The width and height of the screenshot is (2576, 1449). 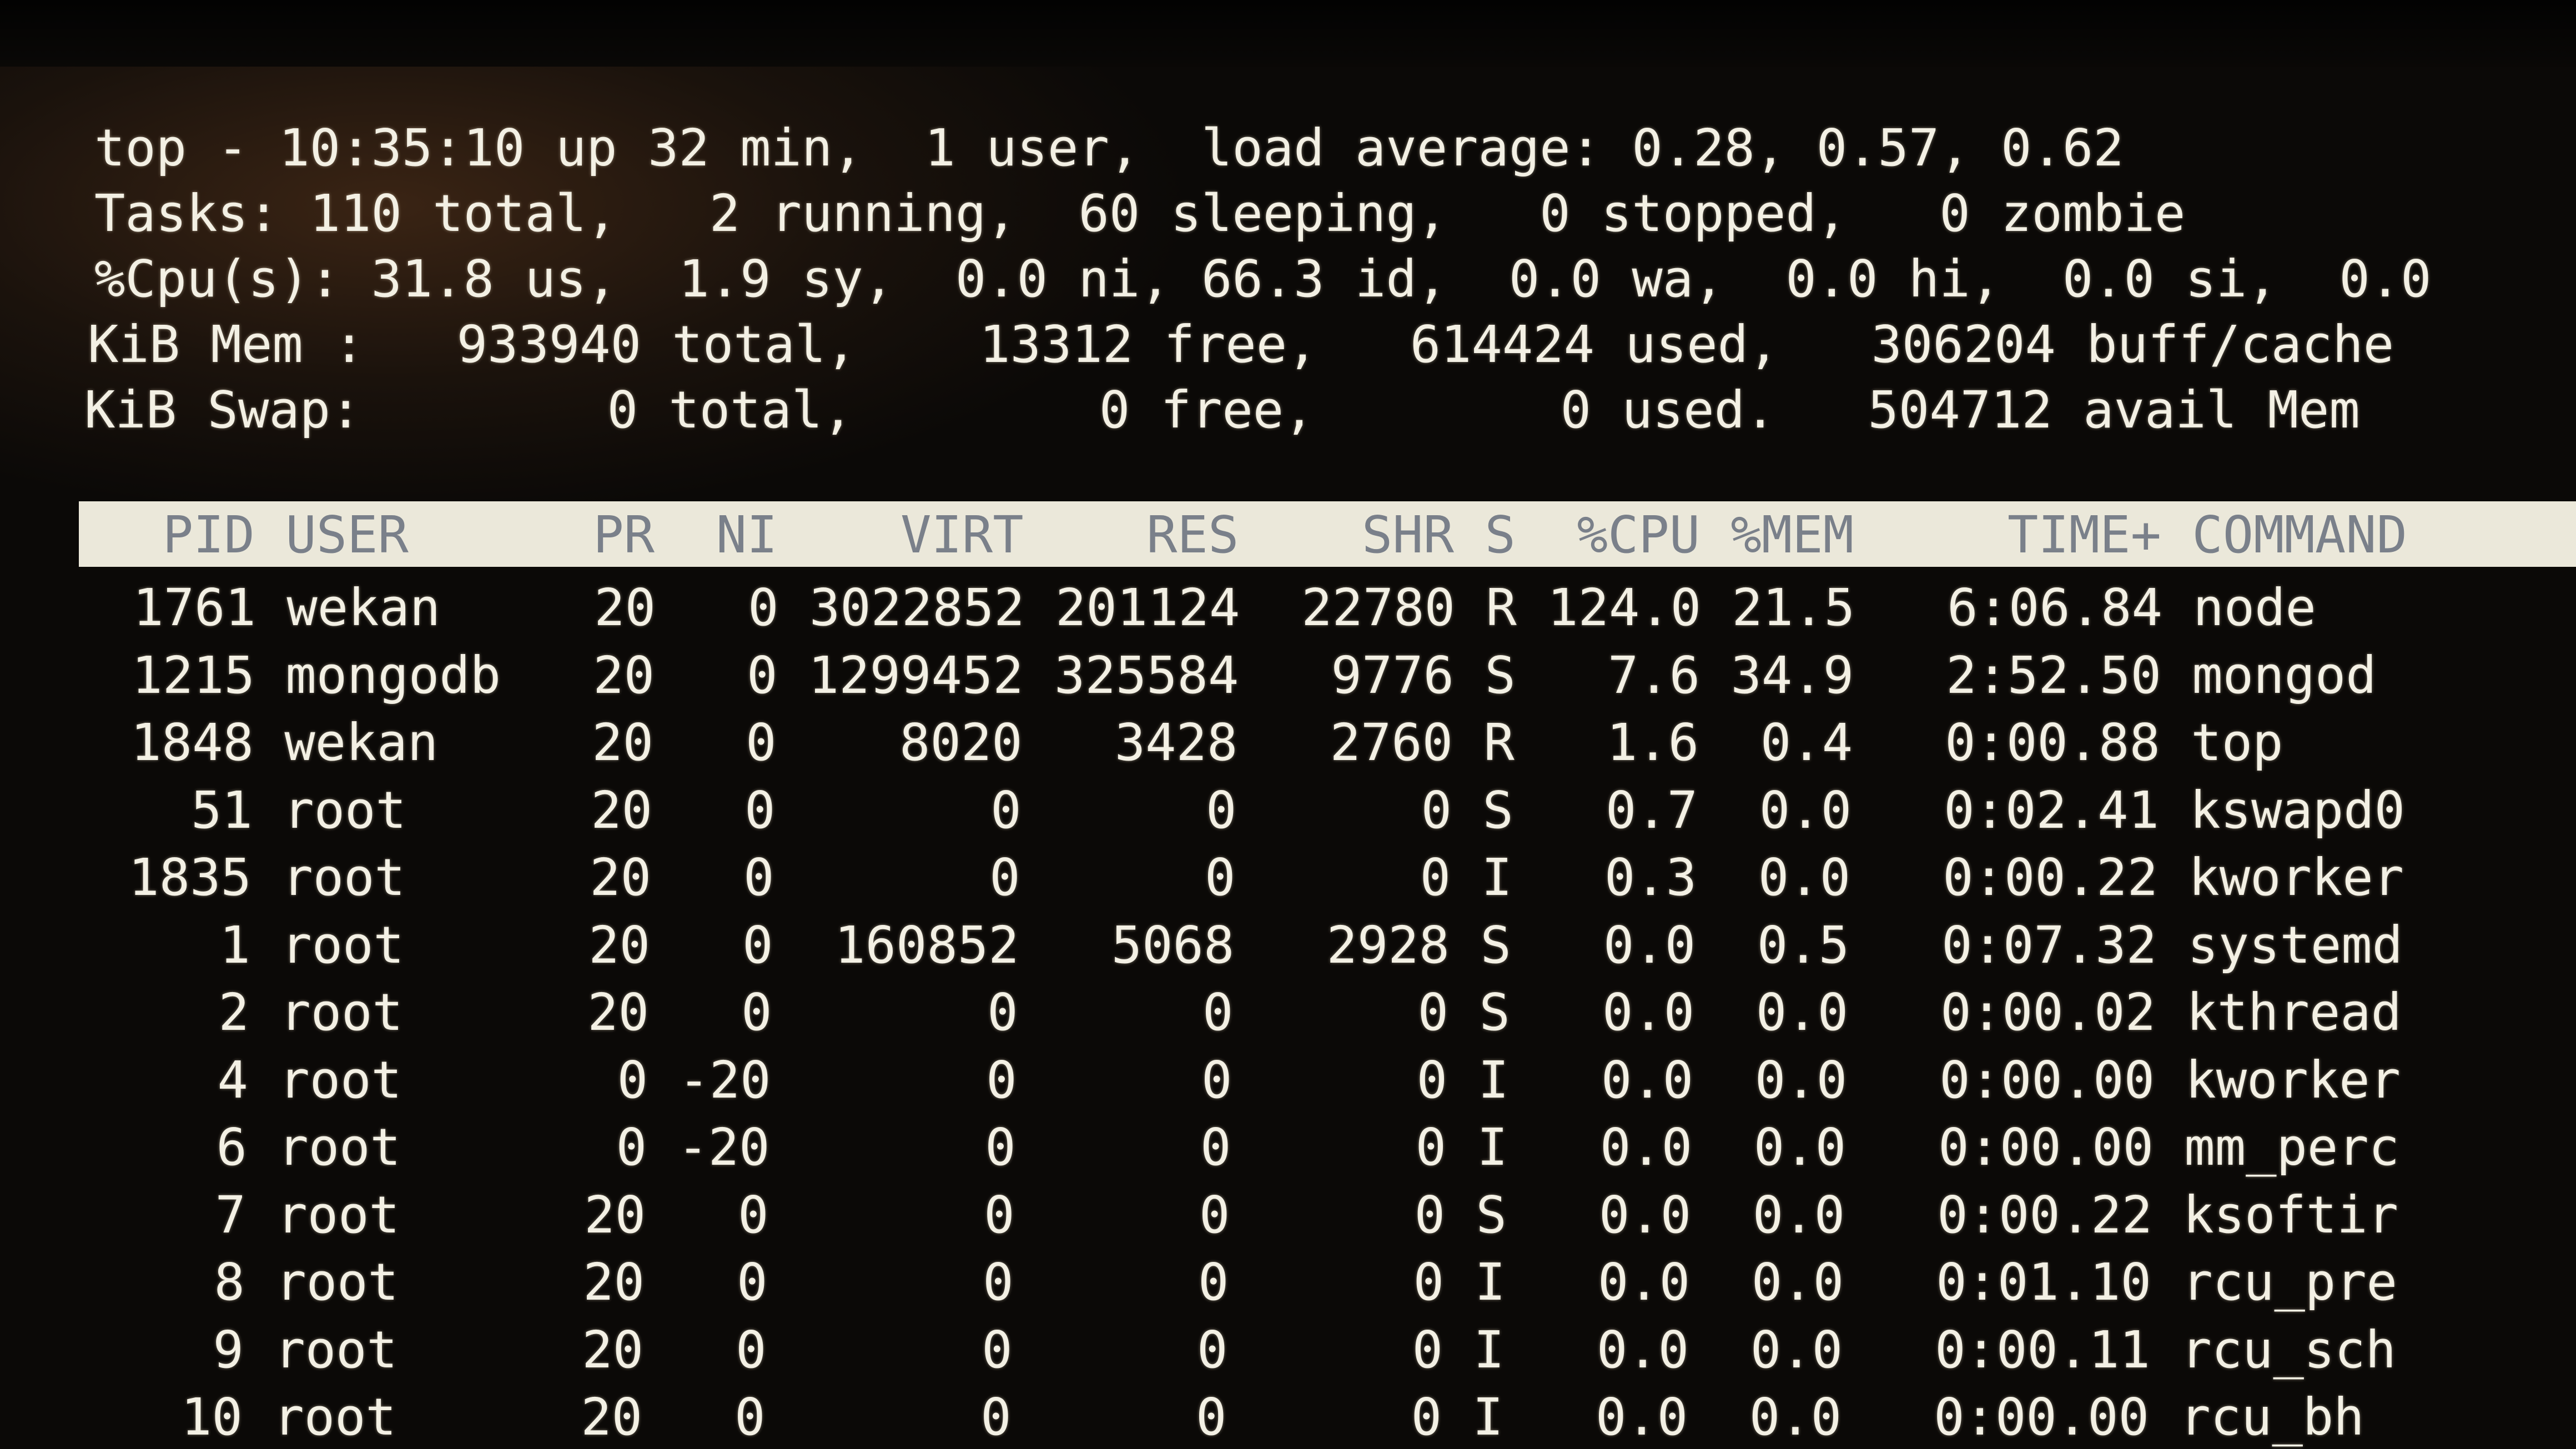 I want to click on process-row: 51 root 20 0 0 0 0 S 0.7 0.0 0:02.41 kswapd0, so click(x=1252, y=811).